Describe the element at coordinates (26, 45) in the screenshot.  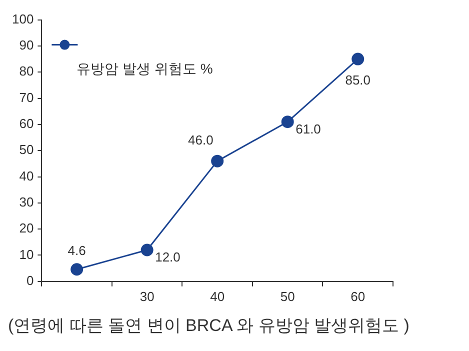
I see `y-tick-label: 90` at that location.